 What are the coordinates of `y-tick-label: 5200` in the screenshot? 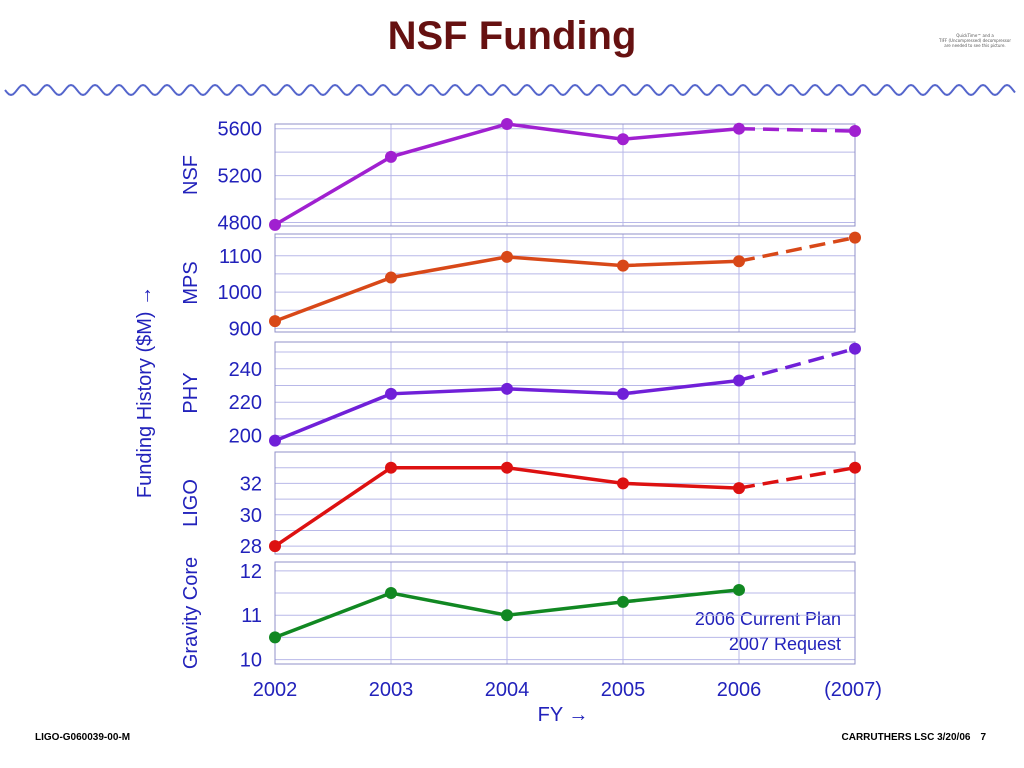 It's located at (240, 177).